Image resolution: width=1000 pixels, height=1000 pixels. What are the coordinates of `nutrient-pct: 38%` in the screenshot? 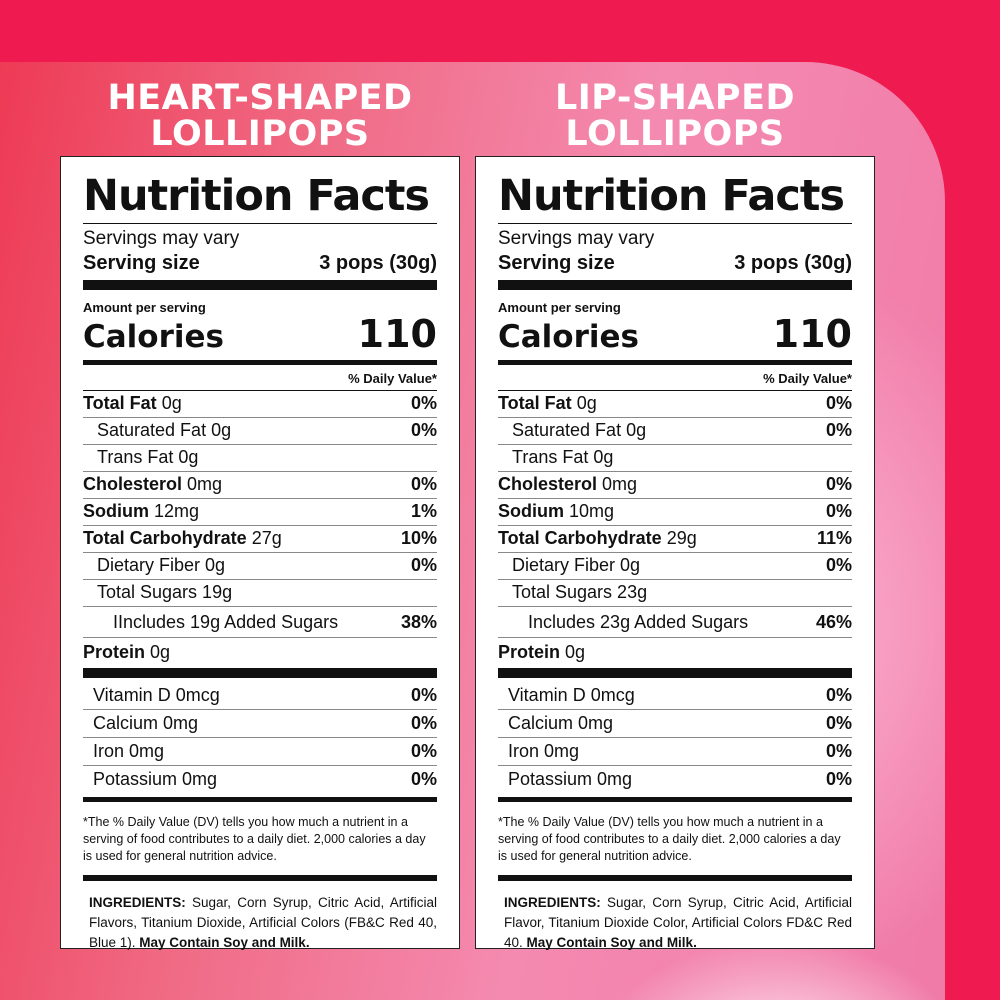 It's located at (418, 622).